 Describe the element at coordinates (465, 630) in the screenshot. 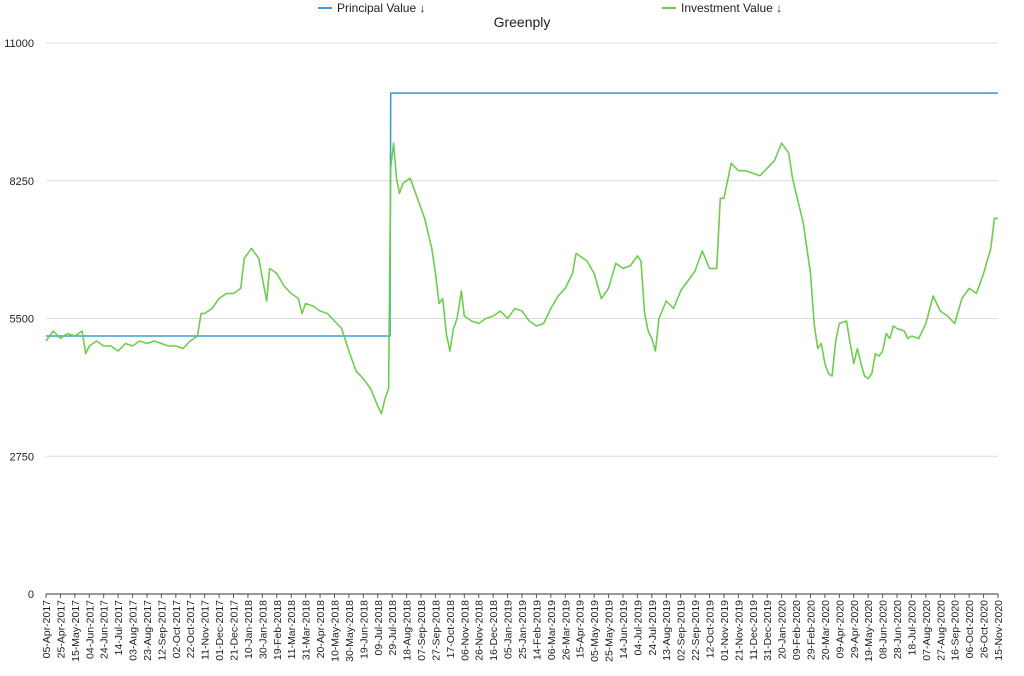

I see `x-tick-label: 06-Nov-2018` at that location.